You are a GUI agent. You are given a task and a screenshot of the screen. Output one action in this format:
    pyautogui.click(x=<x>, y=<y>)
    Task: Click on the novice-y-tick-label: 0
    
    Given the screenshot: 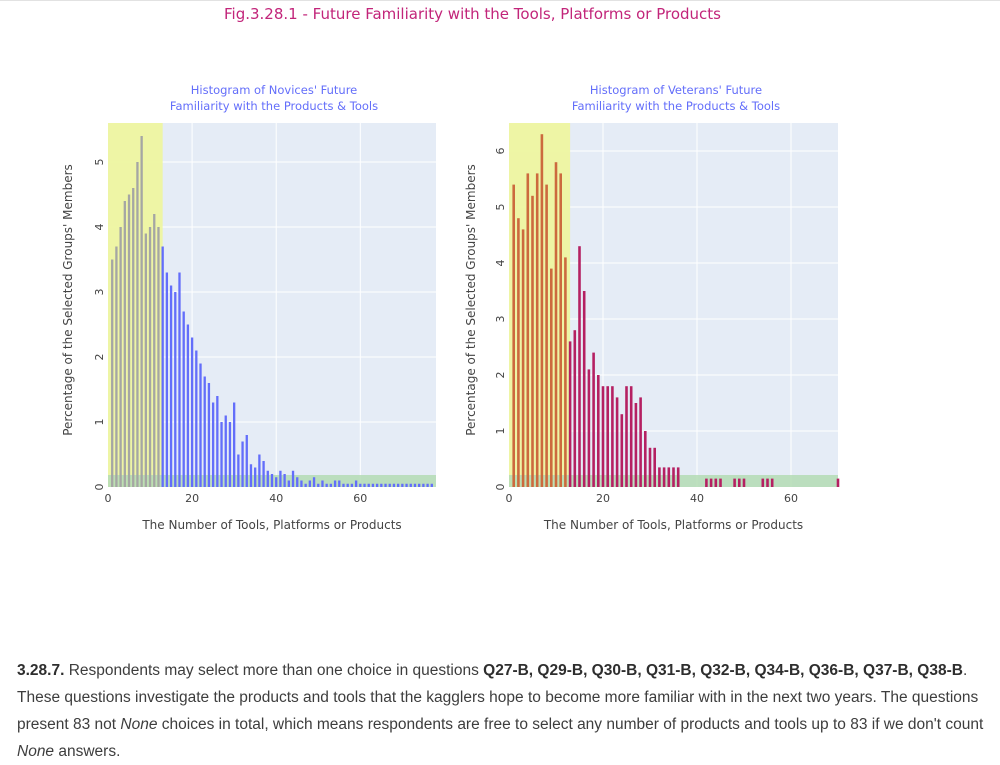 What is the action you would take?
    pyautogui.click(x=99, y=487)
    